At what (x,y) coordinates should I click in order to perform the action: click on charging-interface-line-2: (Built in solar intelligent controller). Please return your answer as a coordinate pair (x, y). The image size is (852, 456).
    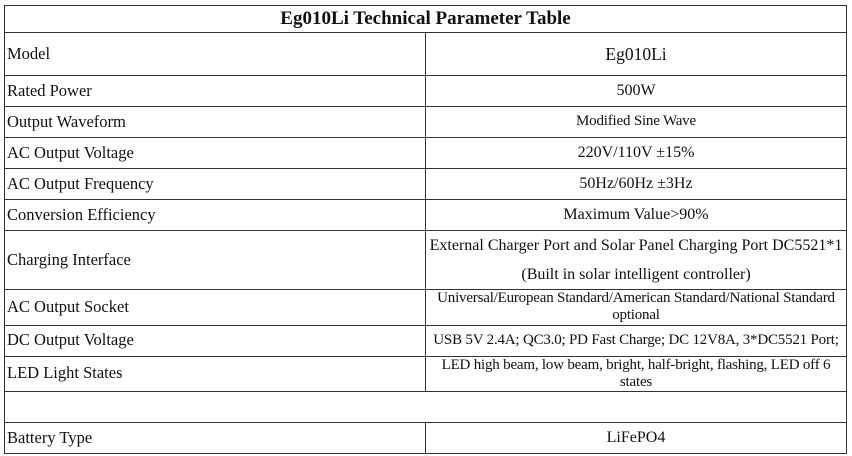
    Looking at the image, I should click on (636, 274).